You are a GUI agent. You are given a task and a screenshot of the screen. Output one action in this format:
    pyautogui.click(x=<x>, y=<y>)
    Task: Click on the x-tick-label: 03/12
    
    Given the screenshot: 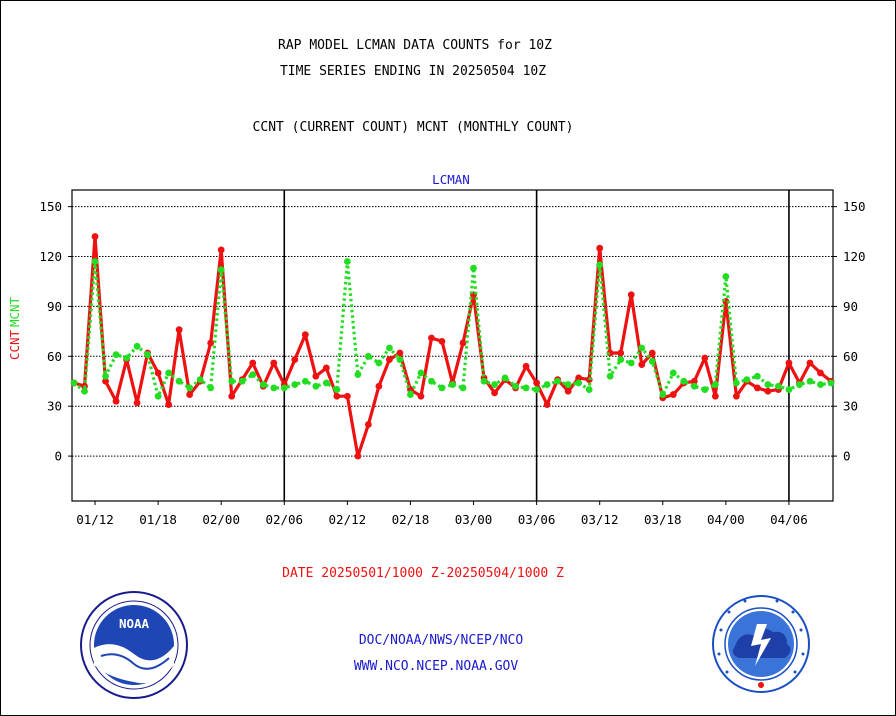 What is the action you would take?
    pyautogui.click(x=600, y=519)
    